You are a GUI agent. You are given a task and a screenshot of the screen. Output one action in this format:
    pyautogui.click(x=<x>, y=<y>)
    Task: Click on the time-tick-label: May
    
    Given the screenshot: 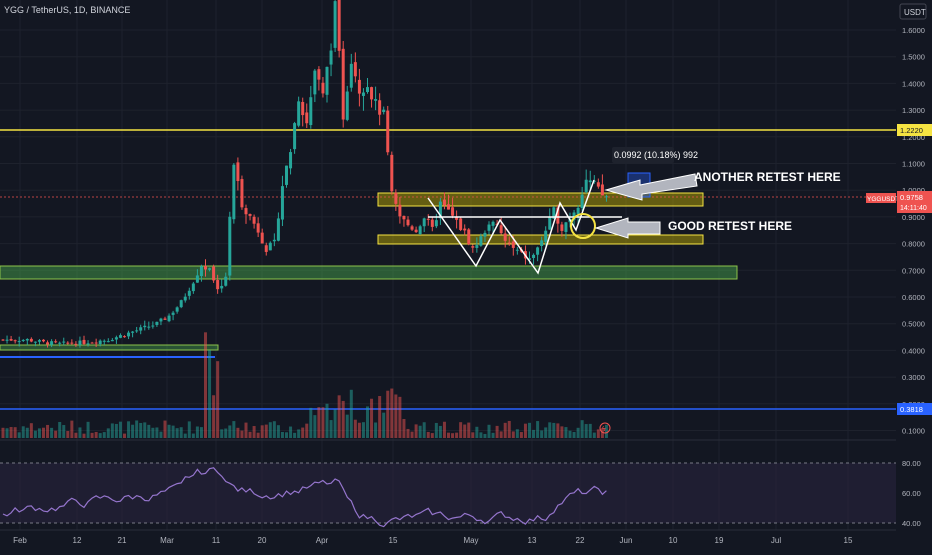 What is the action you would take?
    pyautogui.click(x=470, y=540)
    